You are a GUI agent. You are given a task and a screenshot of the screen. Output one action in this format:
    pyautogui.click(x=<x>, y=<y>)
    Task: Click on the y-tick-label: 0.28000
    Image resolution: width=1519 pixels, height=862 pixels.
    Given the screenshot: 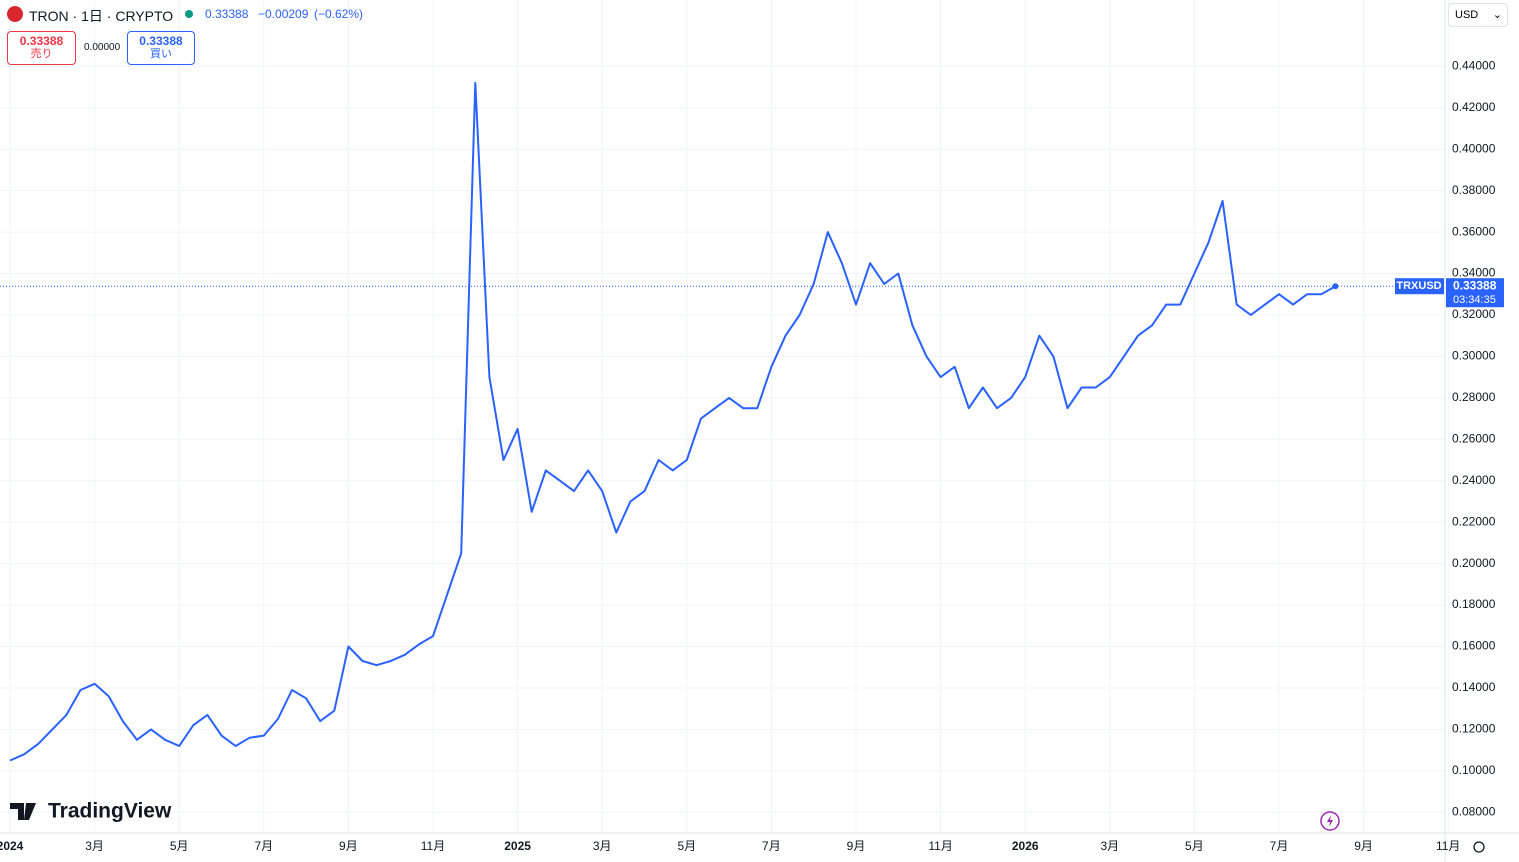 What is the action you would take?
    pyautogui.click(x=1474, y=397)
    